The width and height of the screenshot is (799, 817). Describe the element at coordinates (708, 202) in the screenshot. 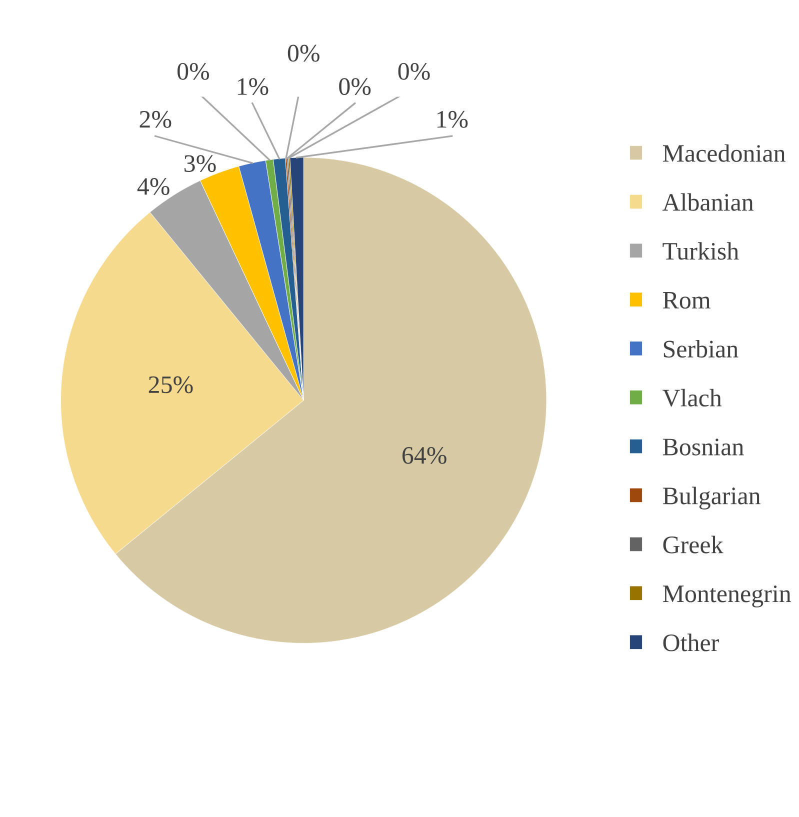

I see `legend-label: Albanian` at that location.